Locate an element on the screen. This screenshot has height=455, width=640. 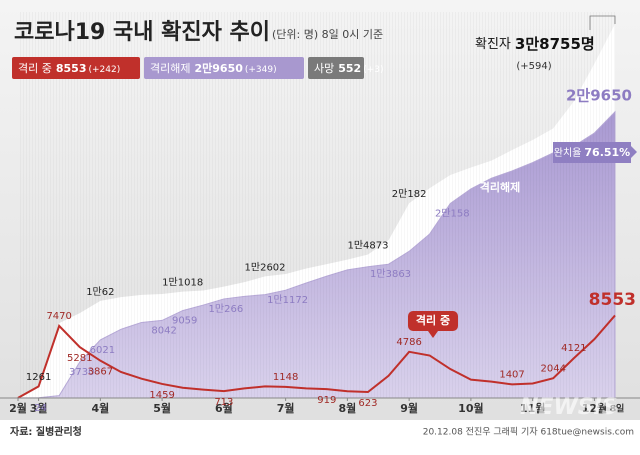
summary-text: 격리 중 8553 (+242) is located at coordinates (69, 68).